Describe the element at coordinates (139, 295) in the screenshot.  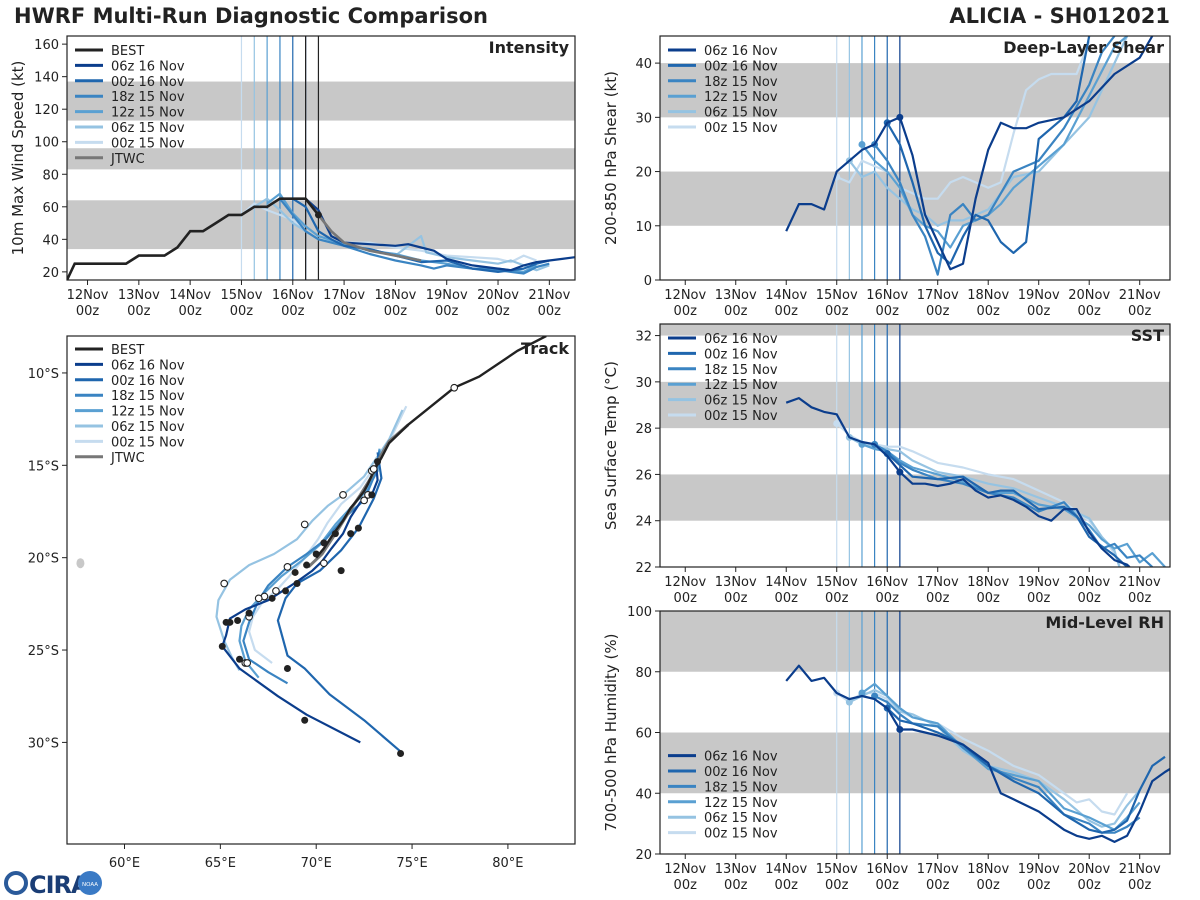
I see `xtick-label: 13Nov` at that location.